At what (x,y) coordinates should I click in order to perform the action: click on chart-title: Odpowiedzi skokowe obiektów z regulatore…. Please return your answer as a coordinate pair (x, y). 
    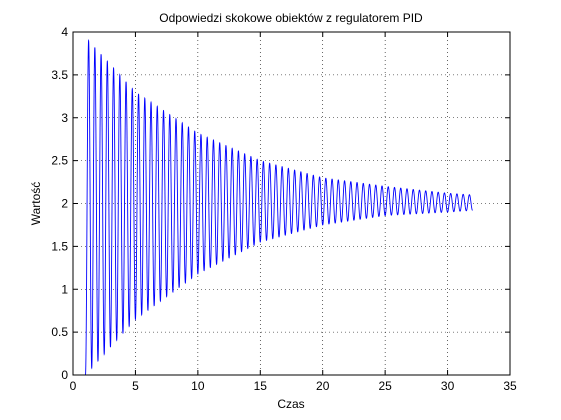
    Looking at the image, I should click on (291, 18).